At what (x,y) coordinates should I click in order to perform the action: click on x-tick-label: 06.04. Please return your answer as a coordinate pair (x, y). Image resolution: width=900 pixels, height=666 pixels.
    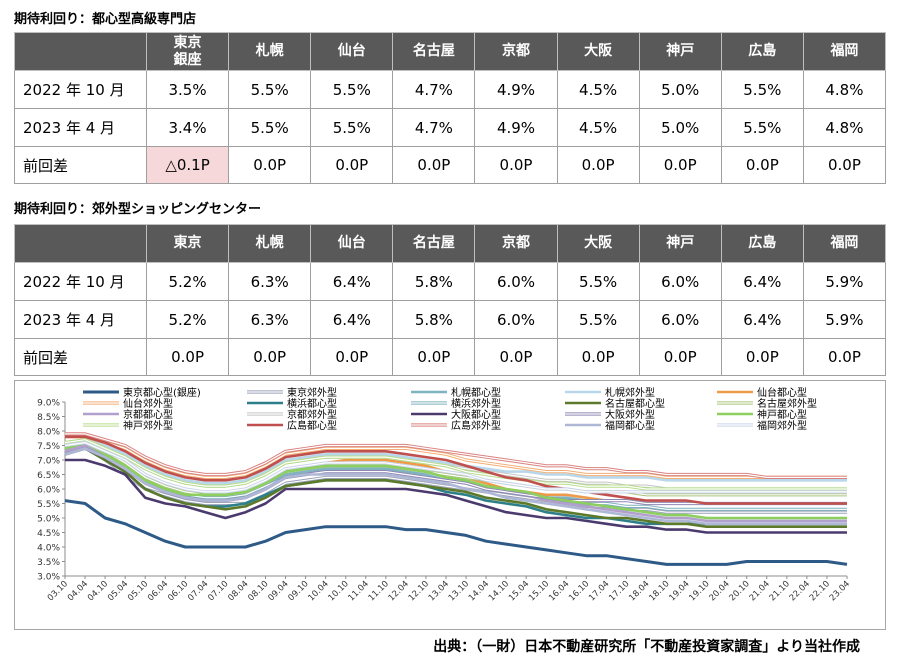
    Looking at the image, I should click on (158, 591).